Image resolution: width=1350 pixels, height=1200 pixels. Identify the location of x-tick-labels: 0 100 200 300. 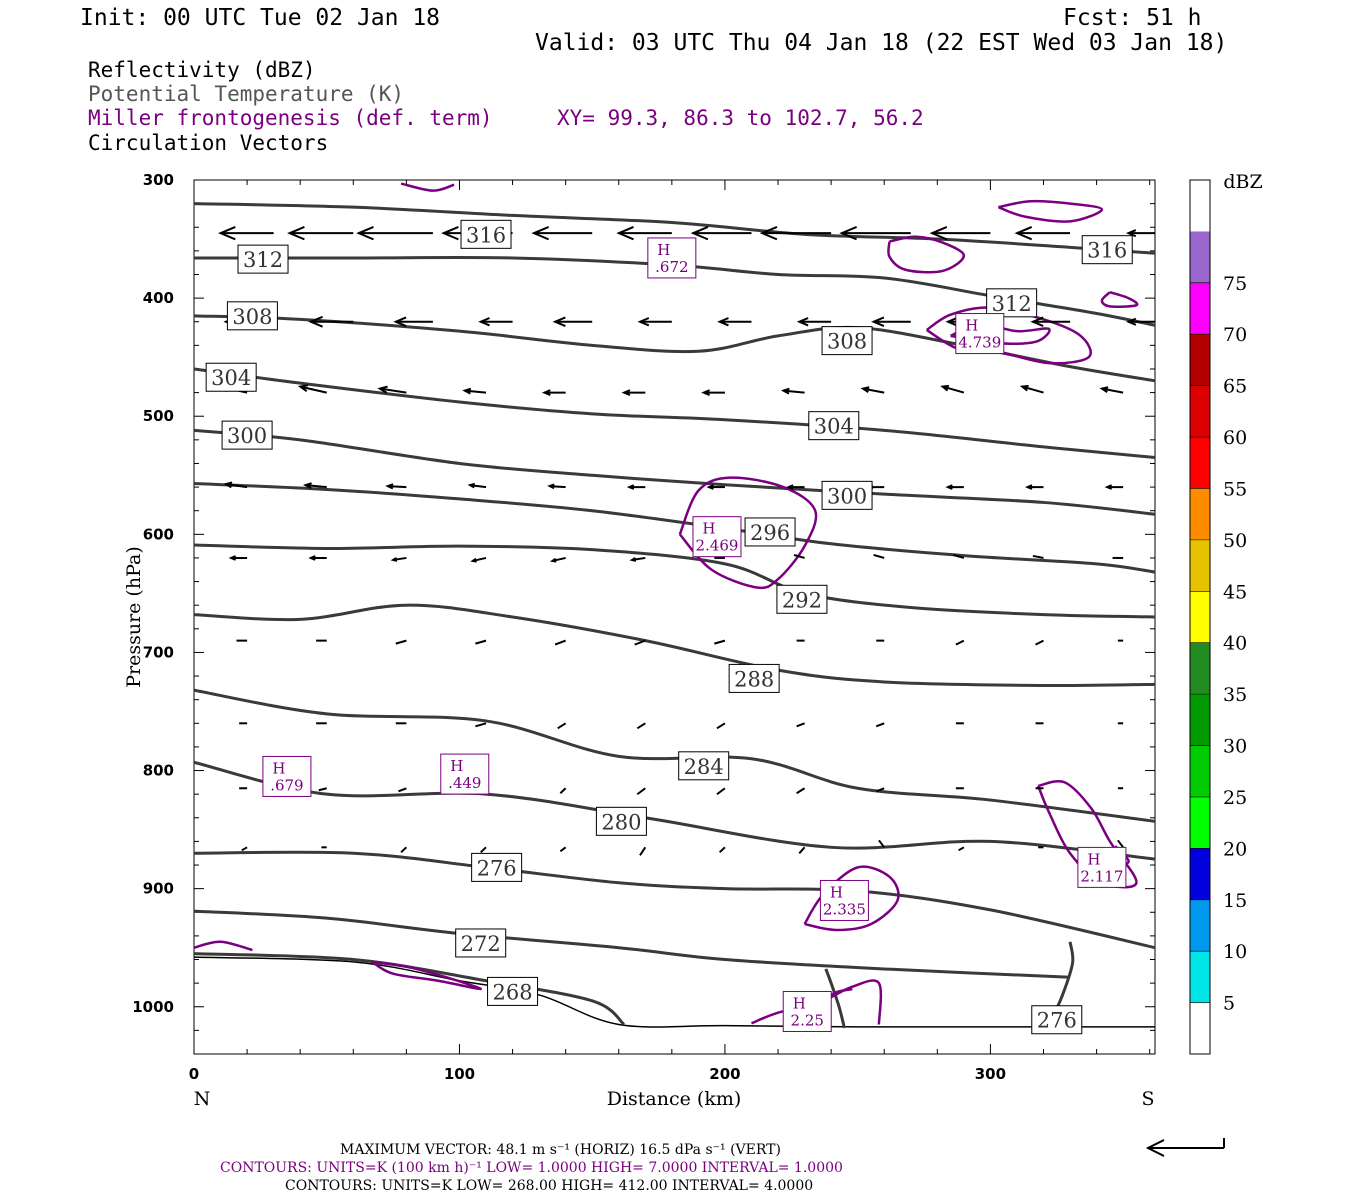
(597, 1074).